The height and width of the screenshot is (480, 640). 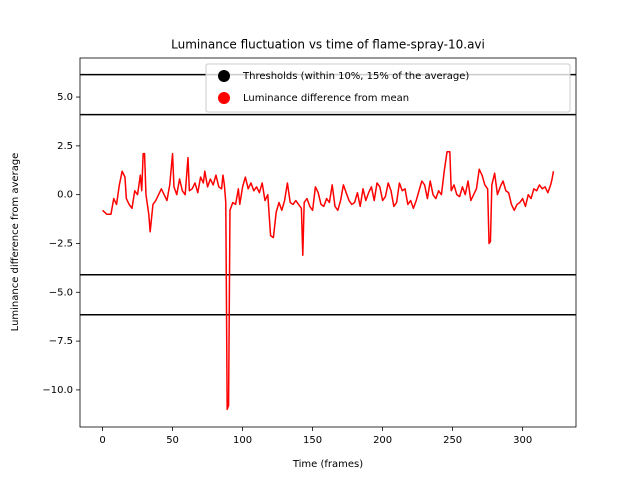 I want to click on x-tick-label: 100, so click(x=242, y=440).